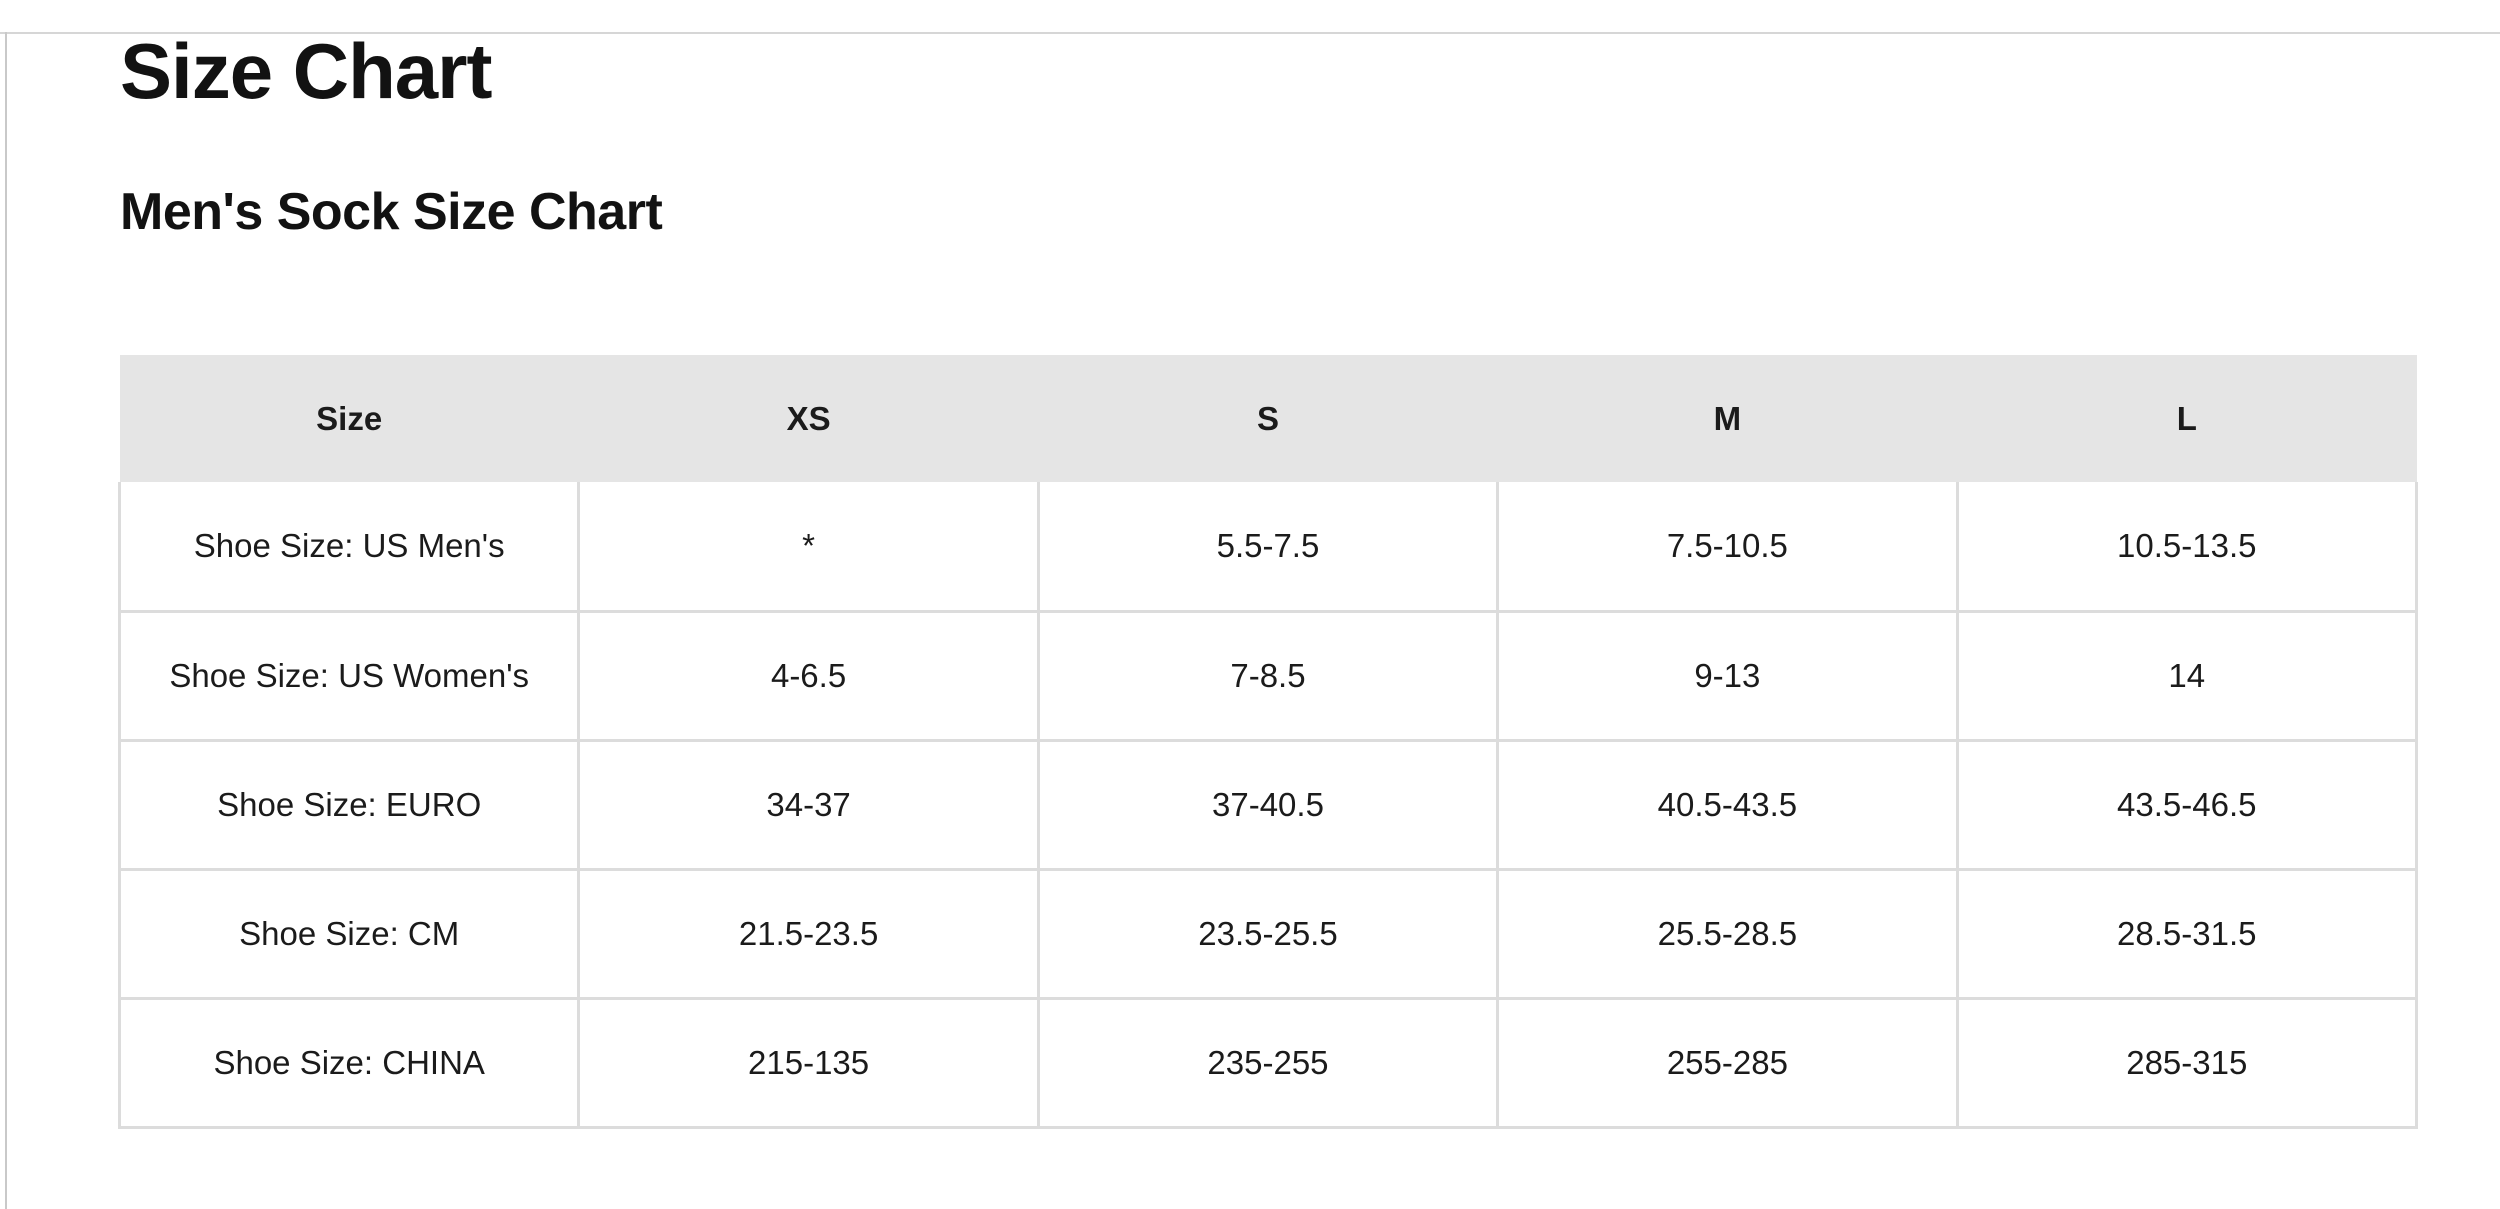  Describe the element at coordinates (349, 547) in the screenshot. I see `row-label: Shoe Size: US Men's` at that location.